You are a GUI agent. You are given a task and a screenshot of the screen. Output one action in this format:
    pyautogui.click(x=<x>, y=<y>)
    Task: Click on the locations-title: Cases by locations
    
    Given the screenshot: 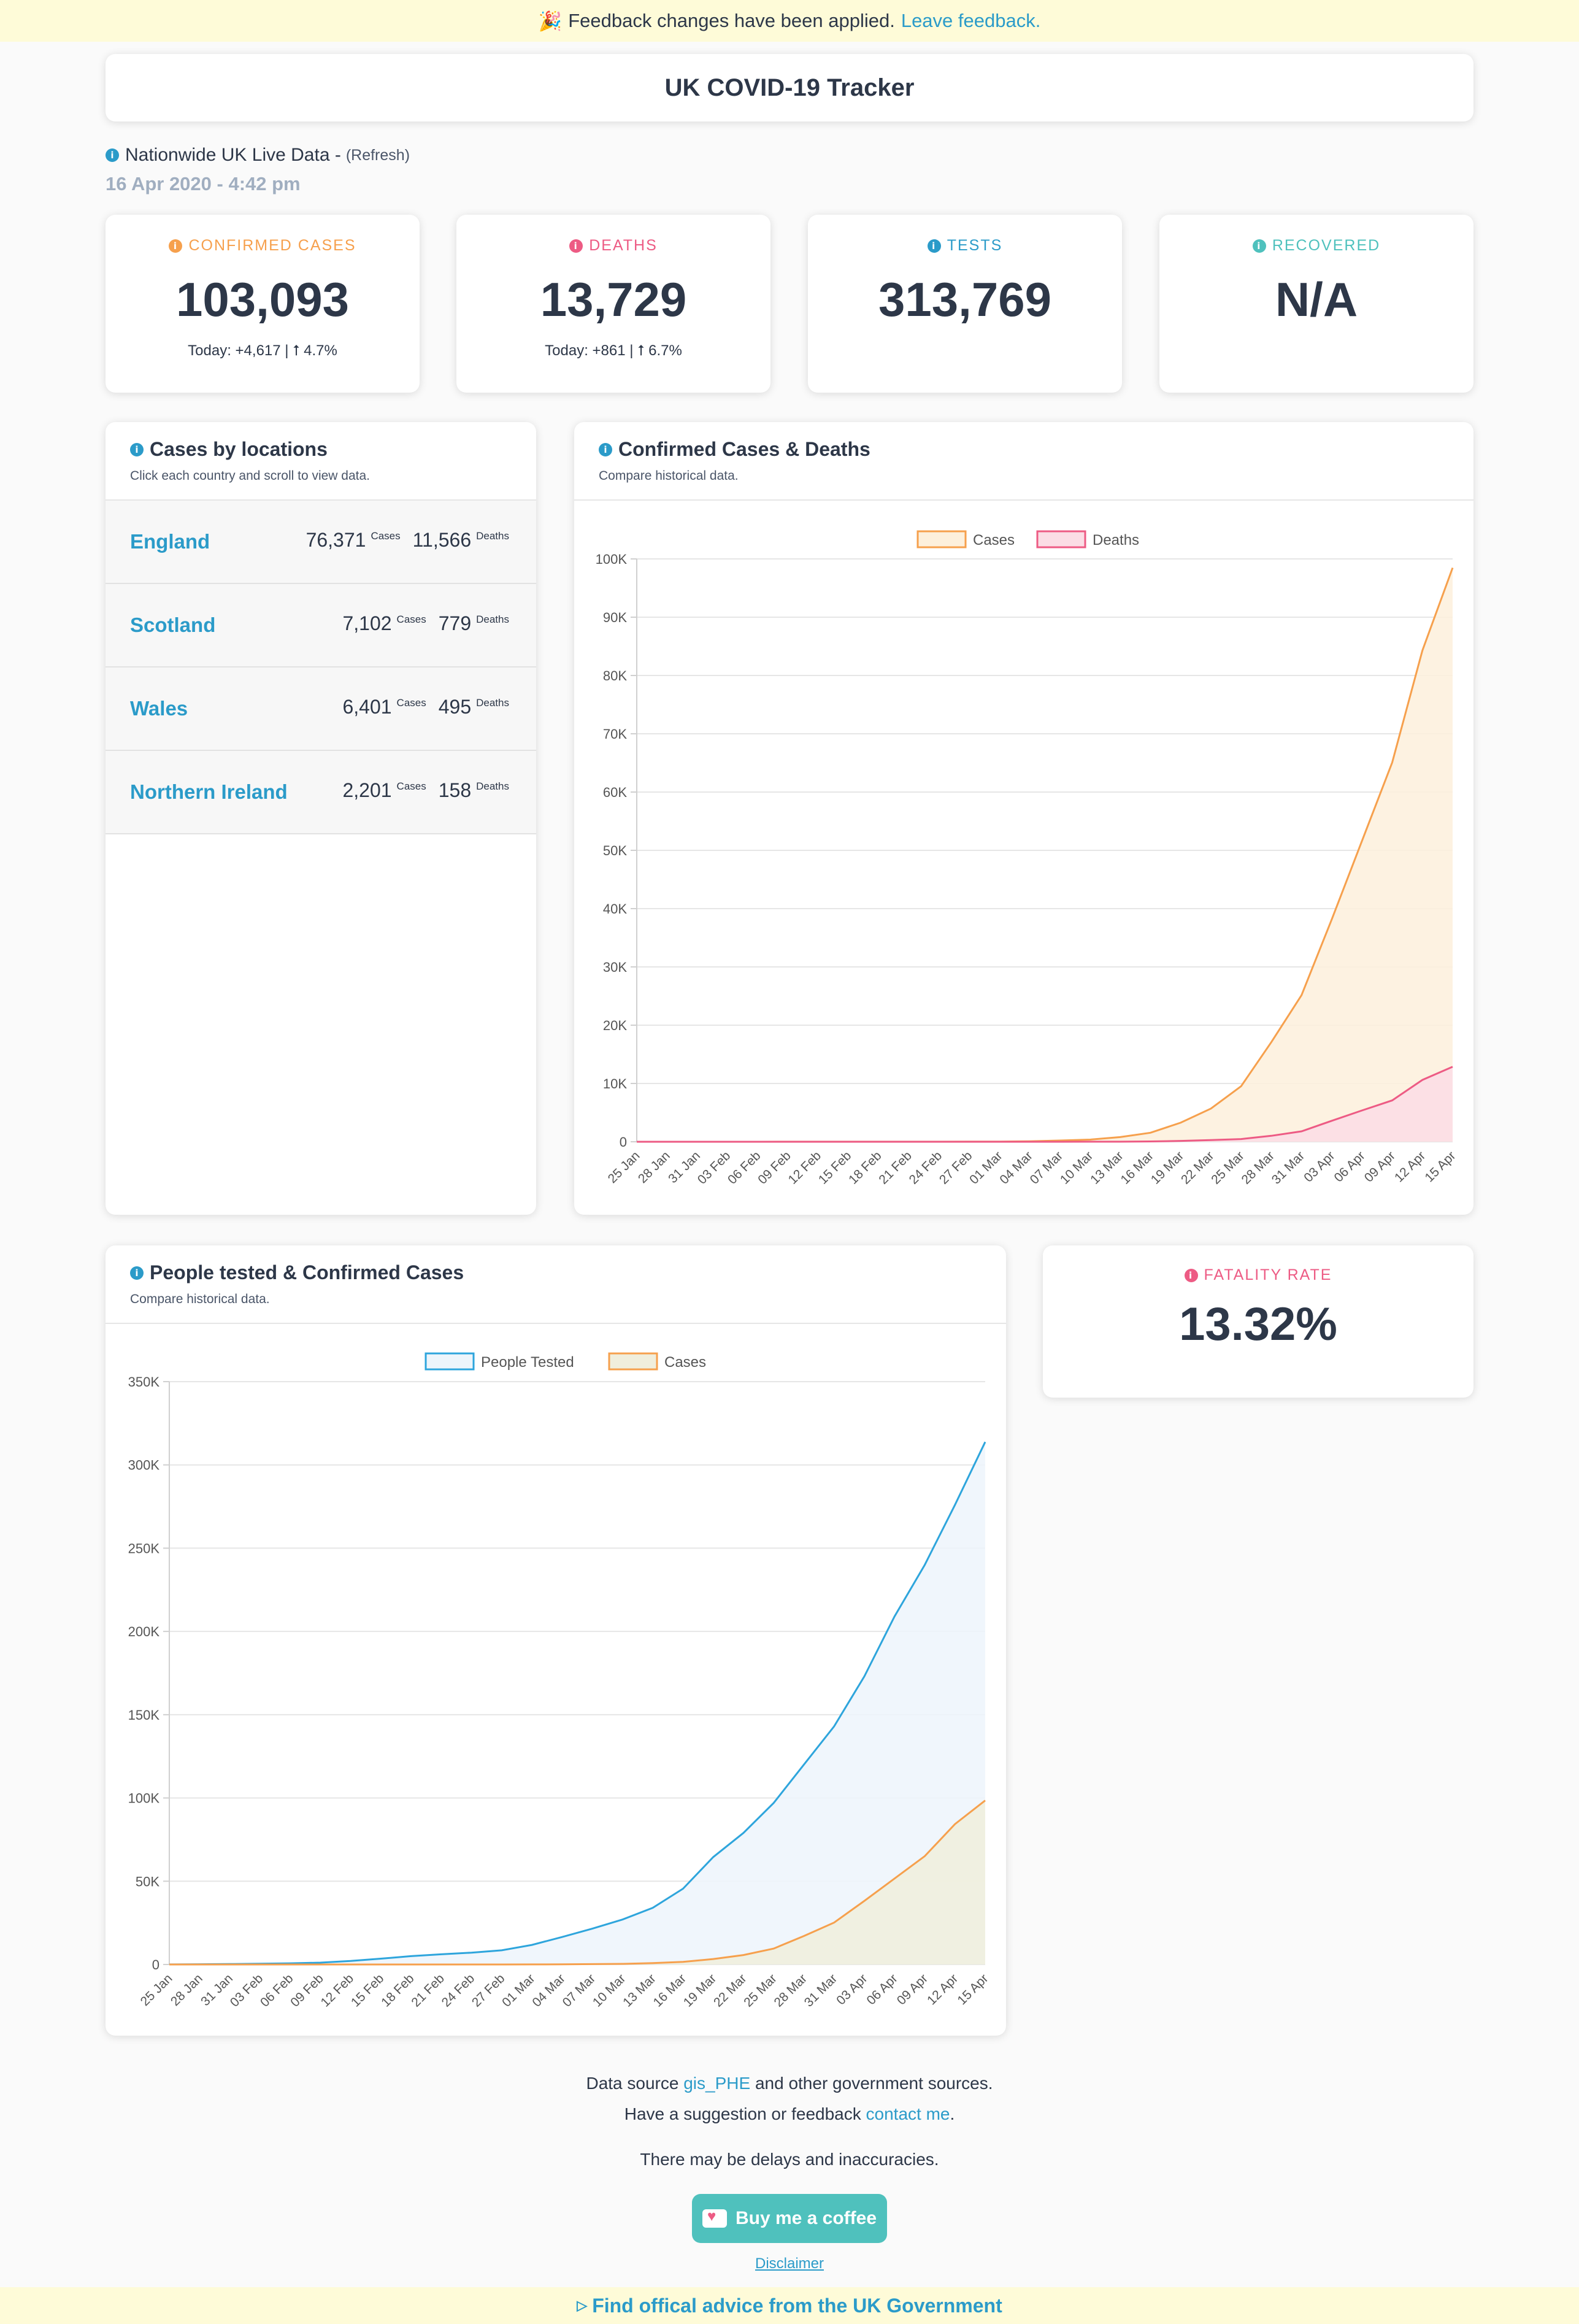 What is the action you would take?
    pyautogui.click(x=239, y=449)
    